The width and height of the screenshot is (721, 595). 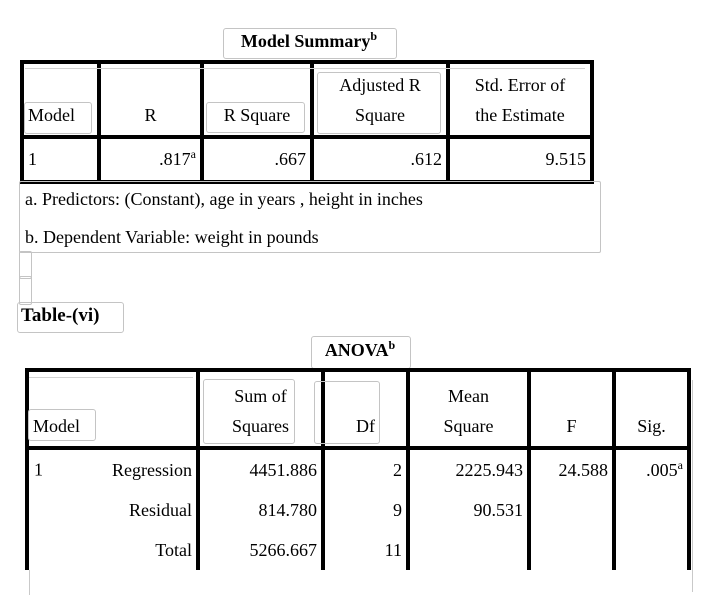 I want to click on anova-header-sum-of-squares: Sum of Squares, so click(x=260, y=409).